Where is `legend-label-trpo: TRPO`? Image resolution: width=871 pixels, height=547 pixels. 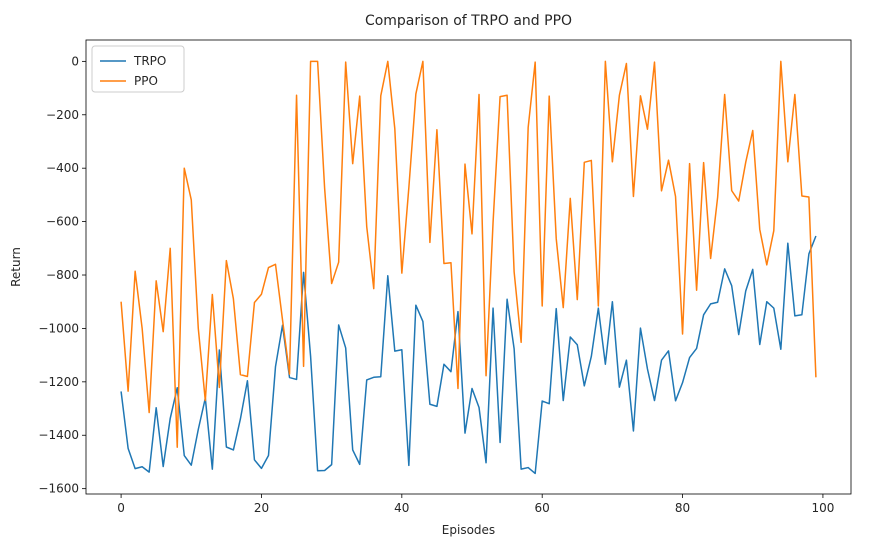 legend-label-trpo: TRPO is located at coordinates (149, 61).